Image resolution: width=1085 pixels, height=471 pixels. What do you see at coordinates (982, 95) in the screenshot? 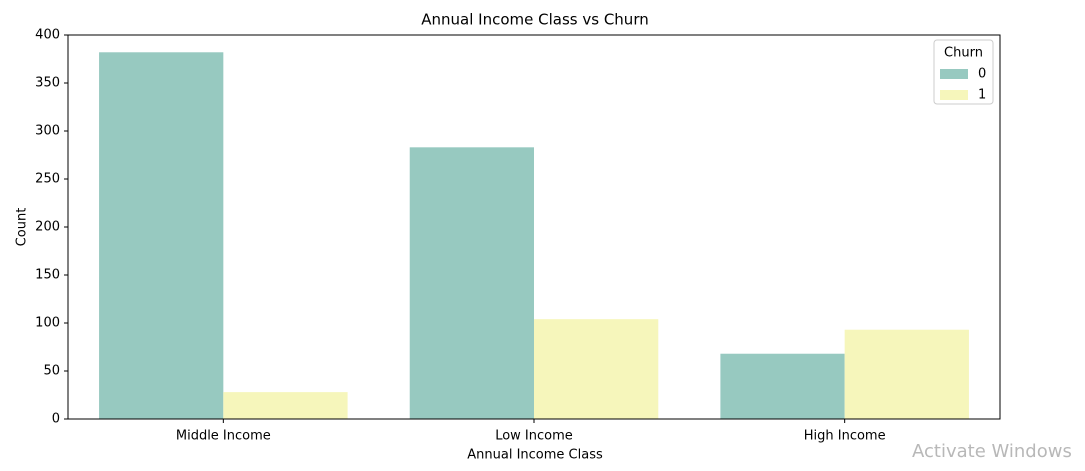
I see `legend-label: 1` at bounding box center [982, 95].